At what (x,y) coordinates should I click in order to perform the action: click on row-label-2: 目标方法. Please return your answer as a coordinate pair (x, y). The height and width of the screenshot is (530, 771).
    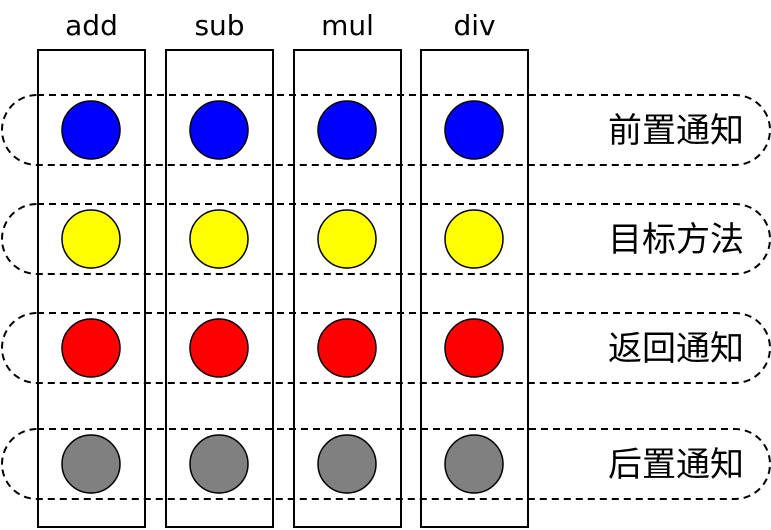
    Looking at the image, I should click on (676, 240).